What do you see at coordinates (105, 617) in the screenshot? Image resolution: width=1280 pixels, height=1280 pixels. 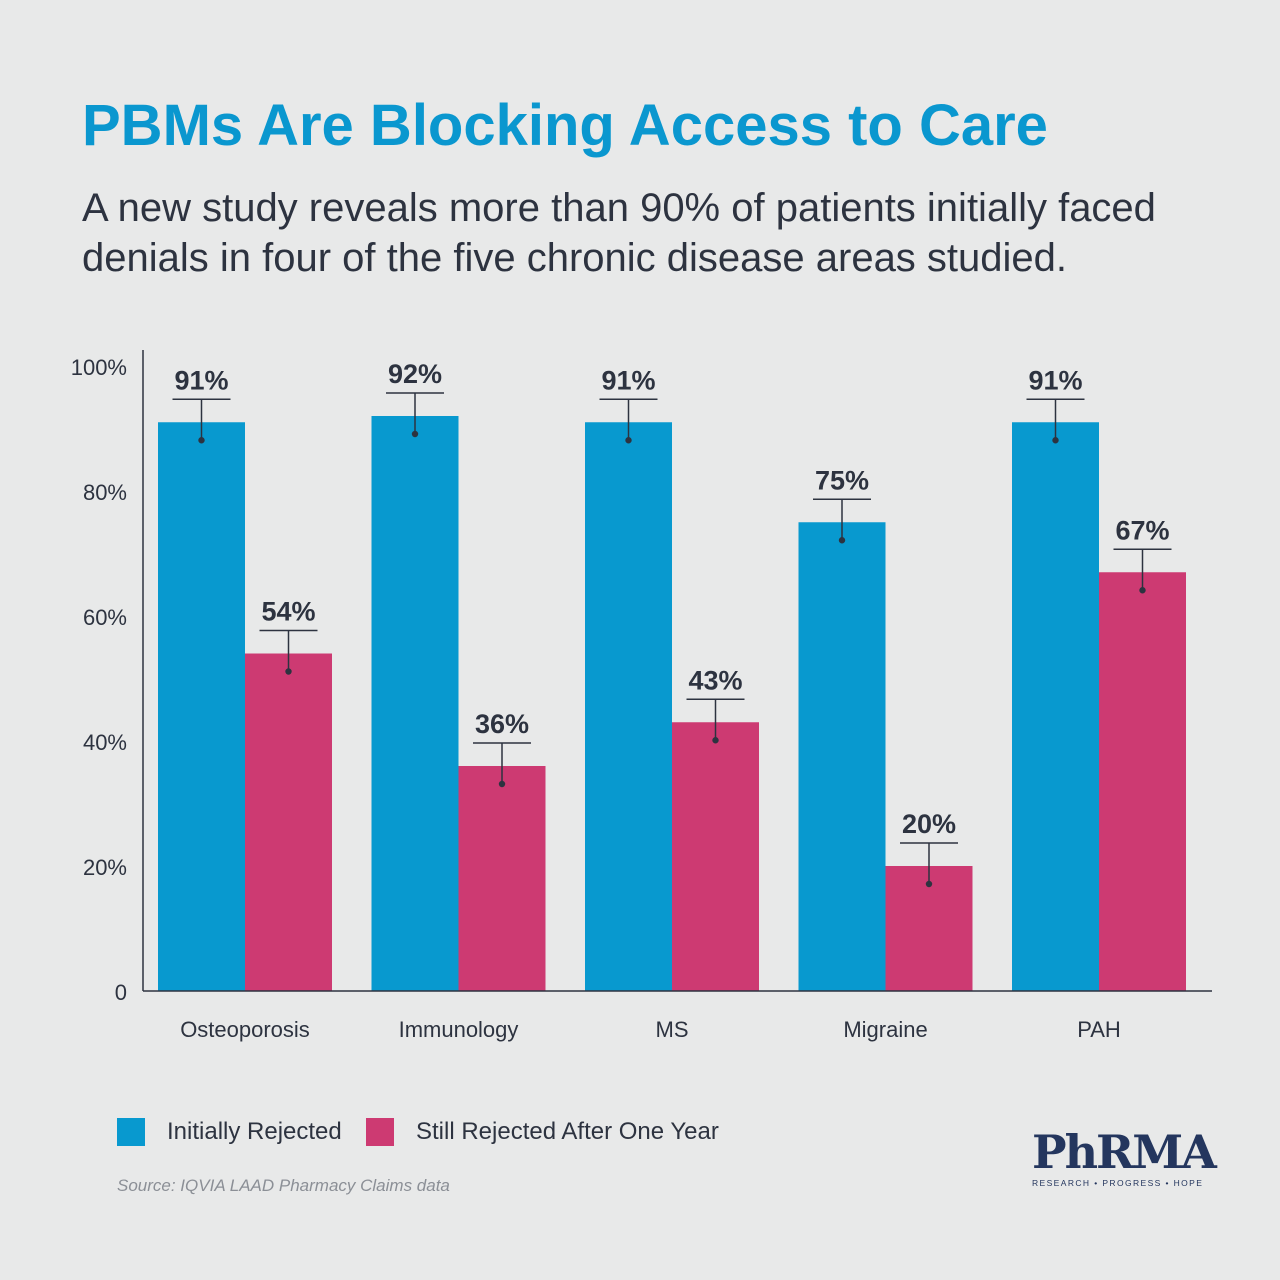 I see `y-tick-label: 60%` at bounding box center [105, 617].